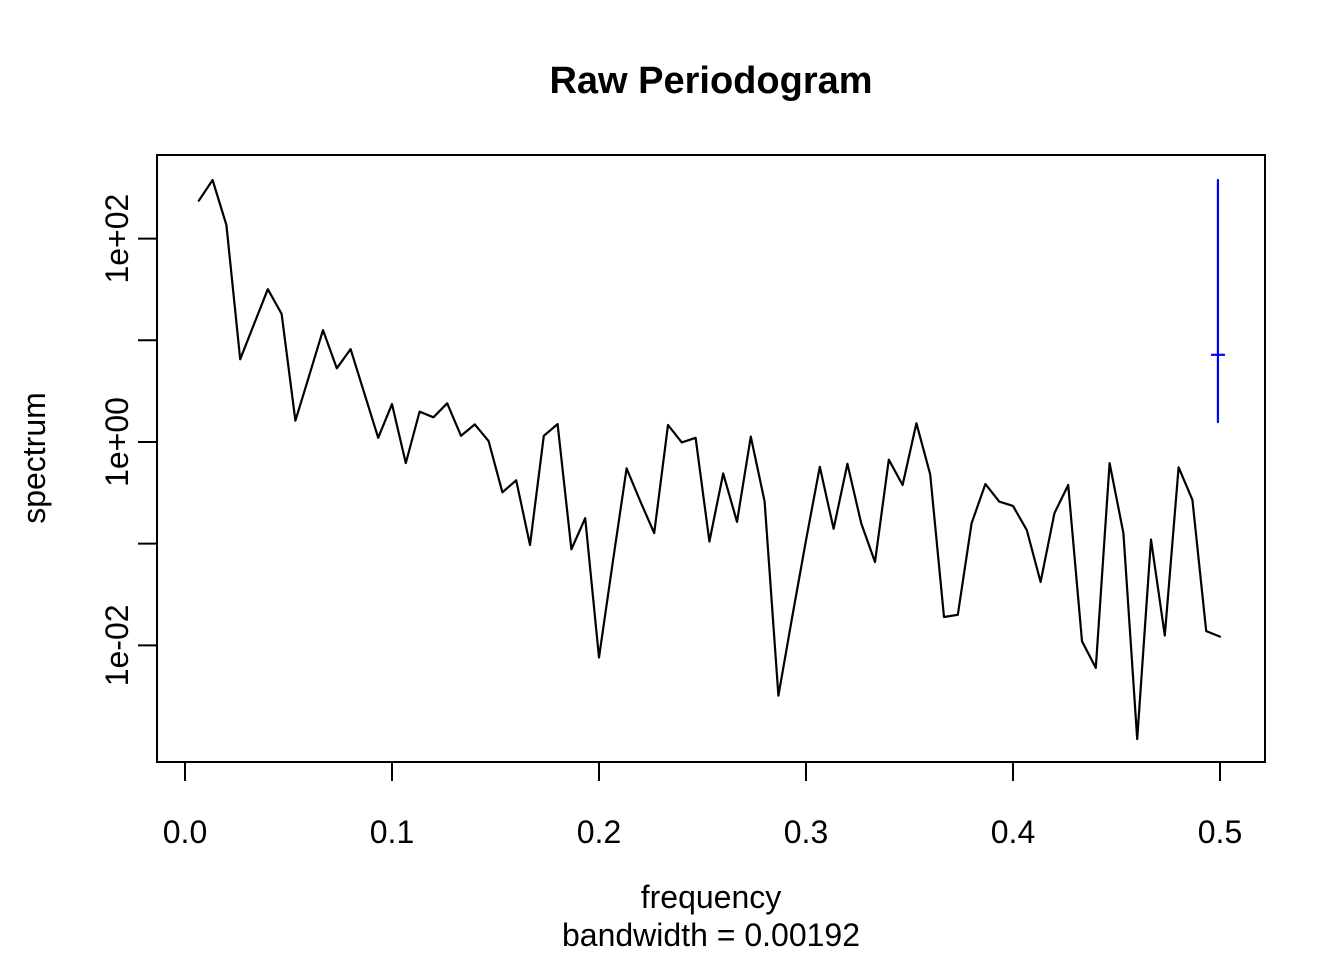 Image resolution: width=1344 pixels, height=960 pixels. Describe the element at coordinates (1220, 832) in the screenshot. I see `x-tick-label: 0.5` at that location.